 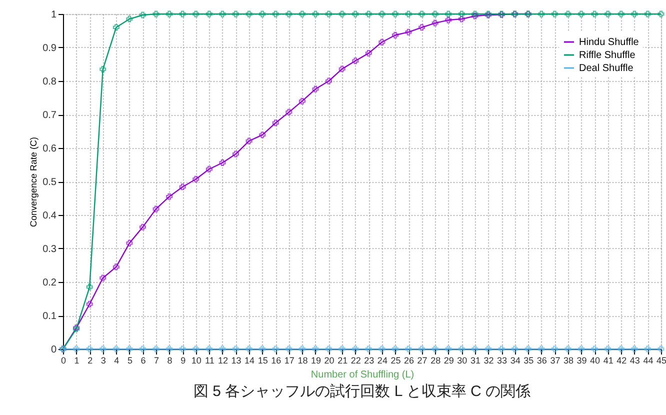 I want to click on y-tick-label: 0.6, so click(x=49, y=149).